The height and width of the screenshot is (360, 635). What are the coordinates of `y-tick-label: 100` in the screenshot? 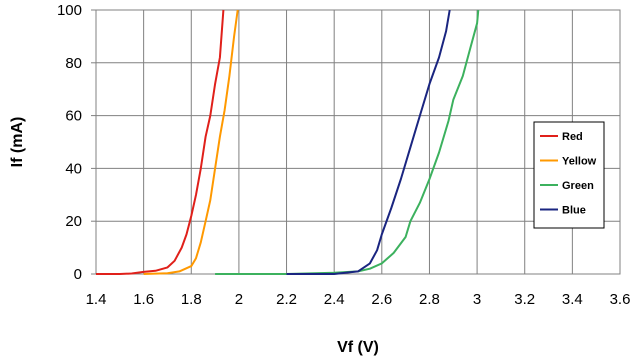 It's located at (69, 10).